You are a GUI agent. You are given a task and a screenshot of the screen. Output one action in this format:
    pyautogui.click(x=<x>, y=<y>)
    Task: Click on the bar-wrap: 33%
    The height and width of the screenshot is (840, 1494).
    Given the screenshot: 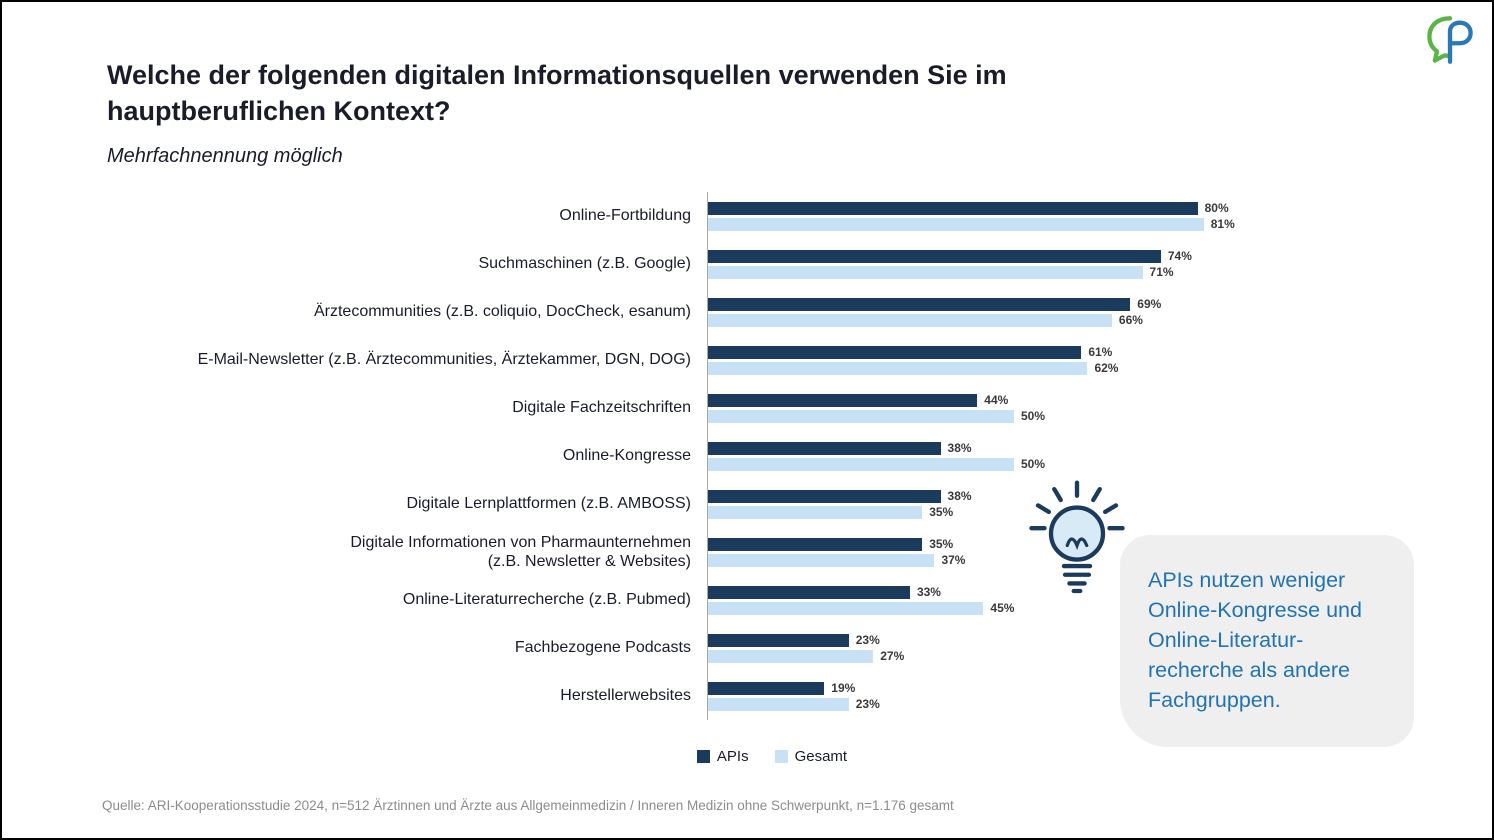 What is the action you would take?
    pyautogui.click(x=1072, y=592)
    